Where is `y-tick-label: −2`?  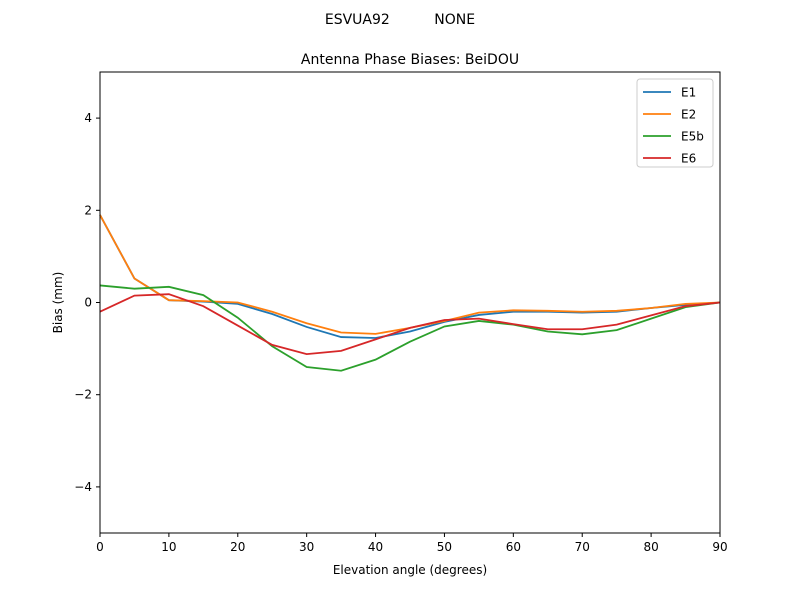 y-tick-label: −2 is located at coordinates (83, 395).